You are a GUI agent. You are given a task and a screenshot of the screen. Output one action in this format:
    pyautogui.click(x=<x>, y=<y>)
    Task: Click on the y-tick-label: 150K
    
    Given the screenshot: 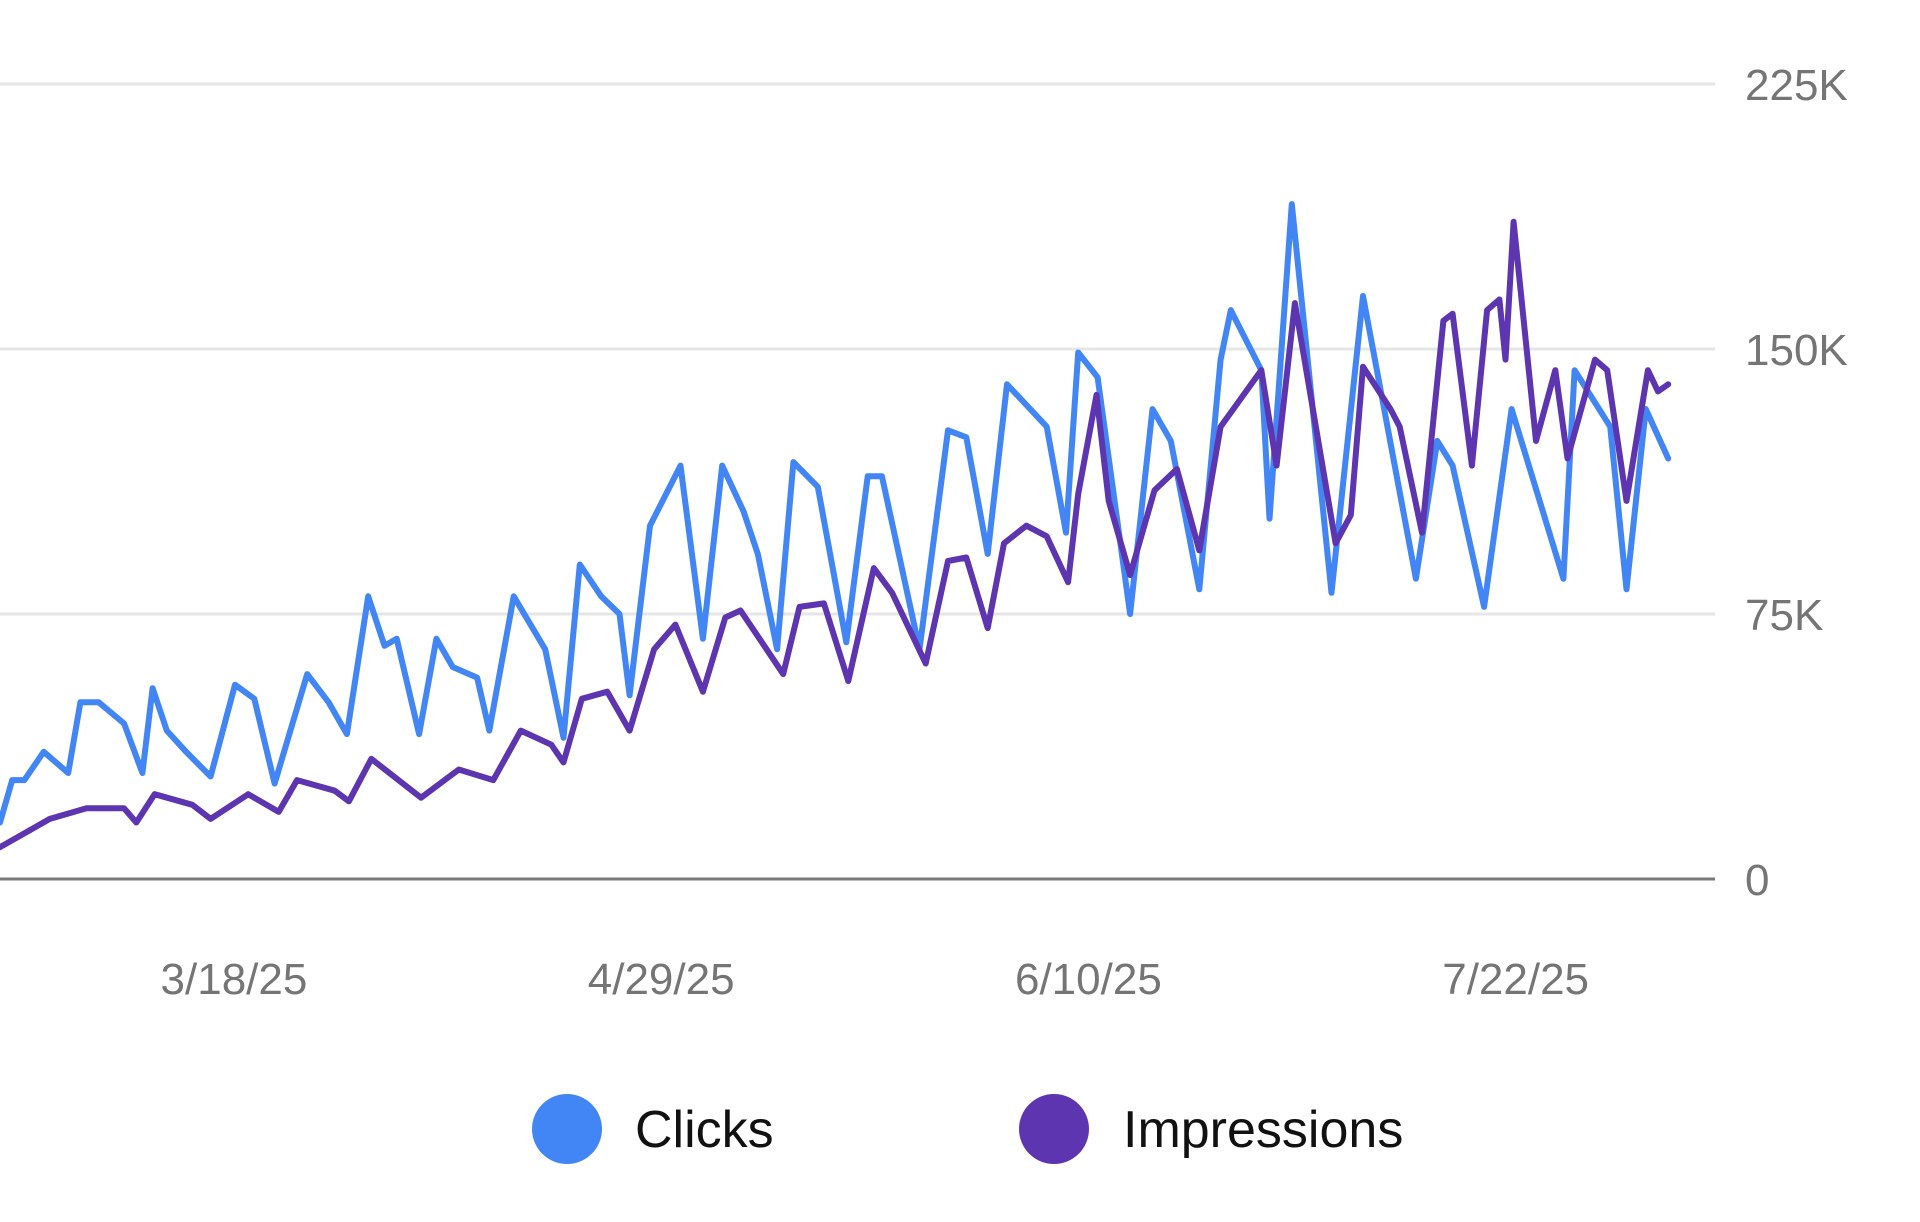 What is the action you would take?
    pyautogui.click(x=1796, y=350)
    